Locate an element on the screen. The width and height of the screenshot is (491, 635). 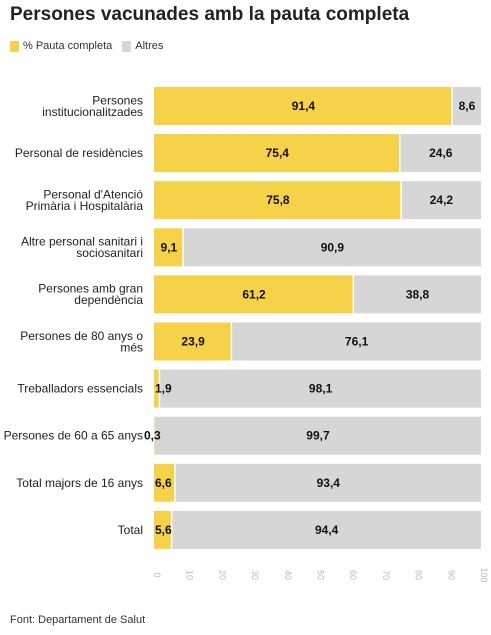
category-label: Total majors de 16 anys is located at coordinates (79, 483).